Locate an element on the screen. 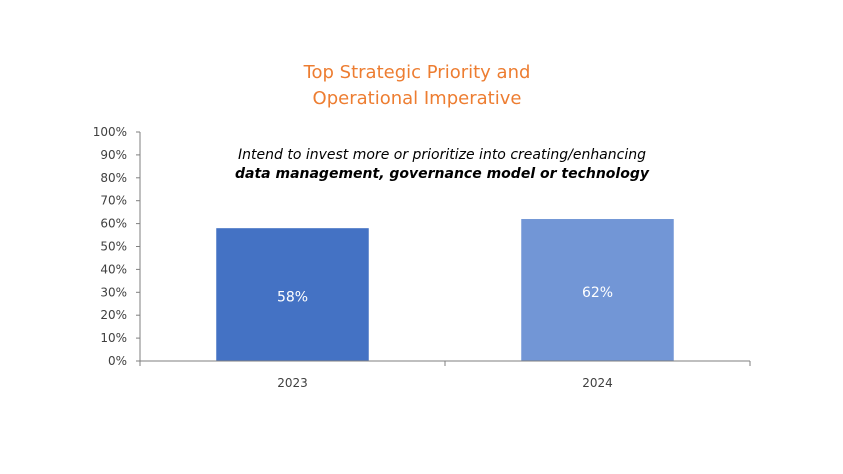 This screenshot has width=843, height=474. bar-data-label: 62% is located at coordinates (597, 293).